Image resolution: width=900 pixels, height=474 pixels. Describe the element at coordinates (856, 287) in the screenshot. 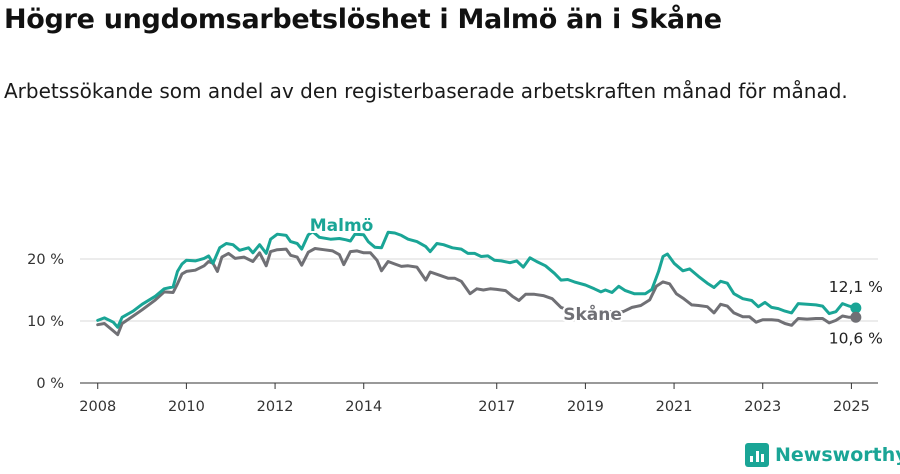

I see `end-value-label-malmo: 12,1 %` at that location.